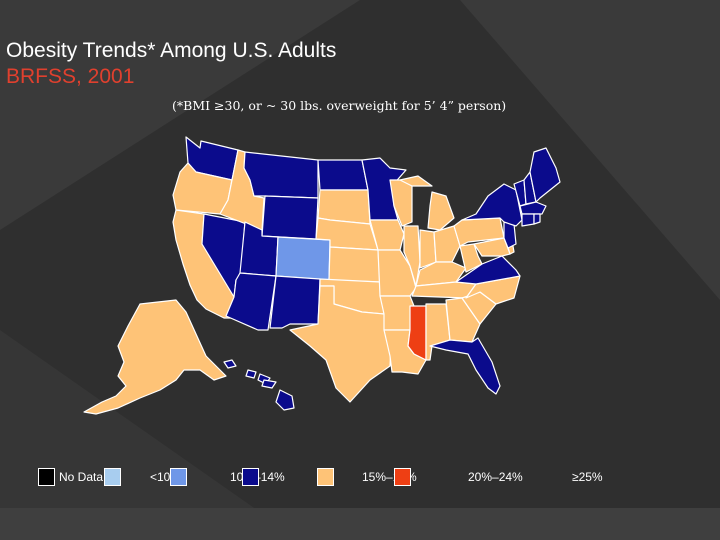 The width and height of the screenshot is (720, 540). I want to click on state-ct, so click(528, 220).